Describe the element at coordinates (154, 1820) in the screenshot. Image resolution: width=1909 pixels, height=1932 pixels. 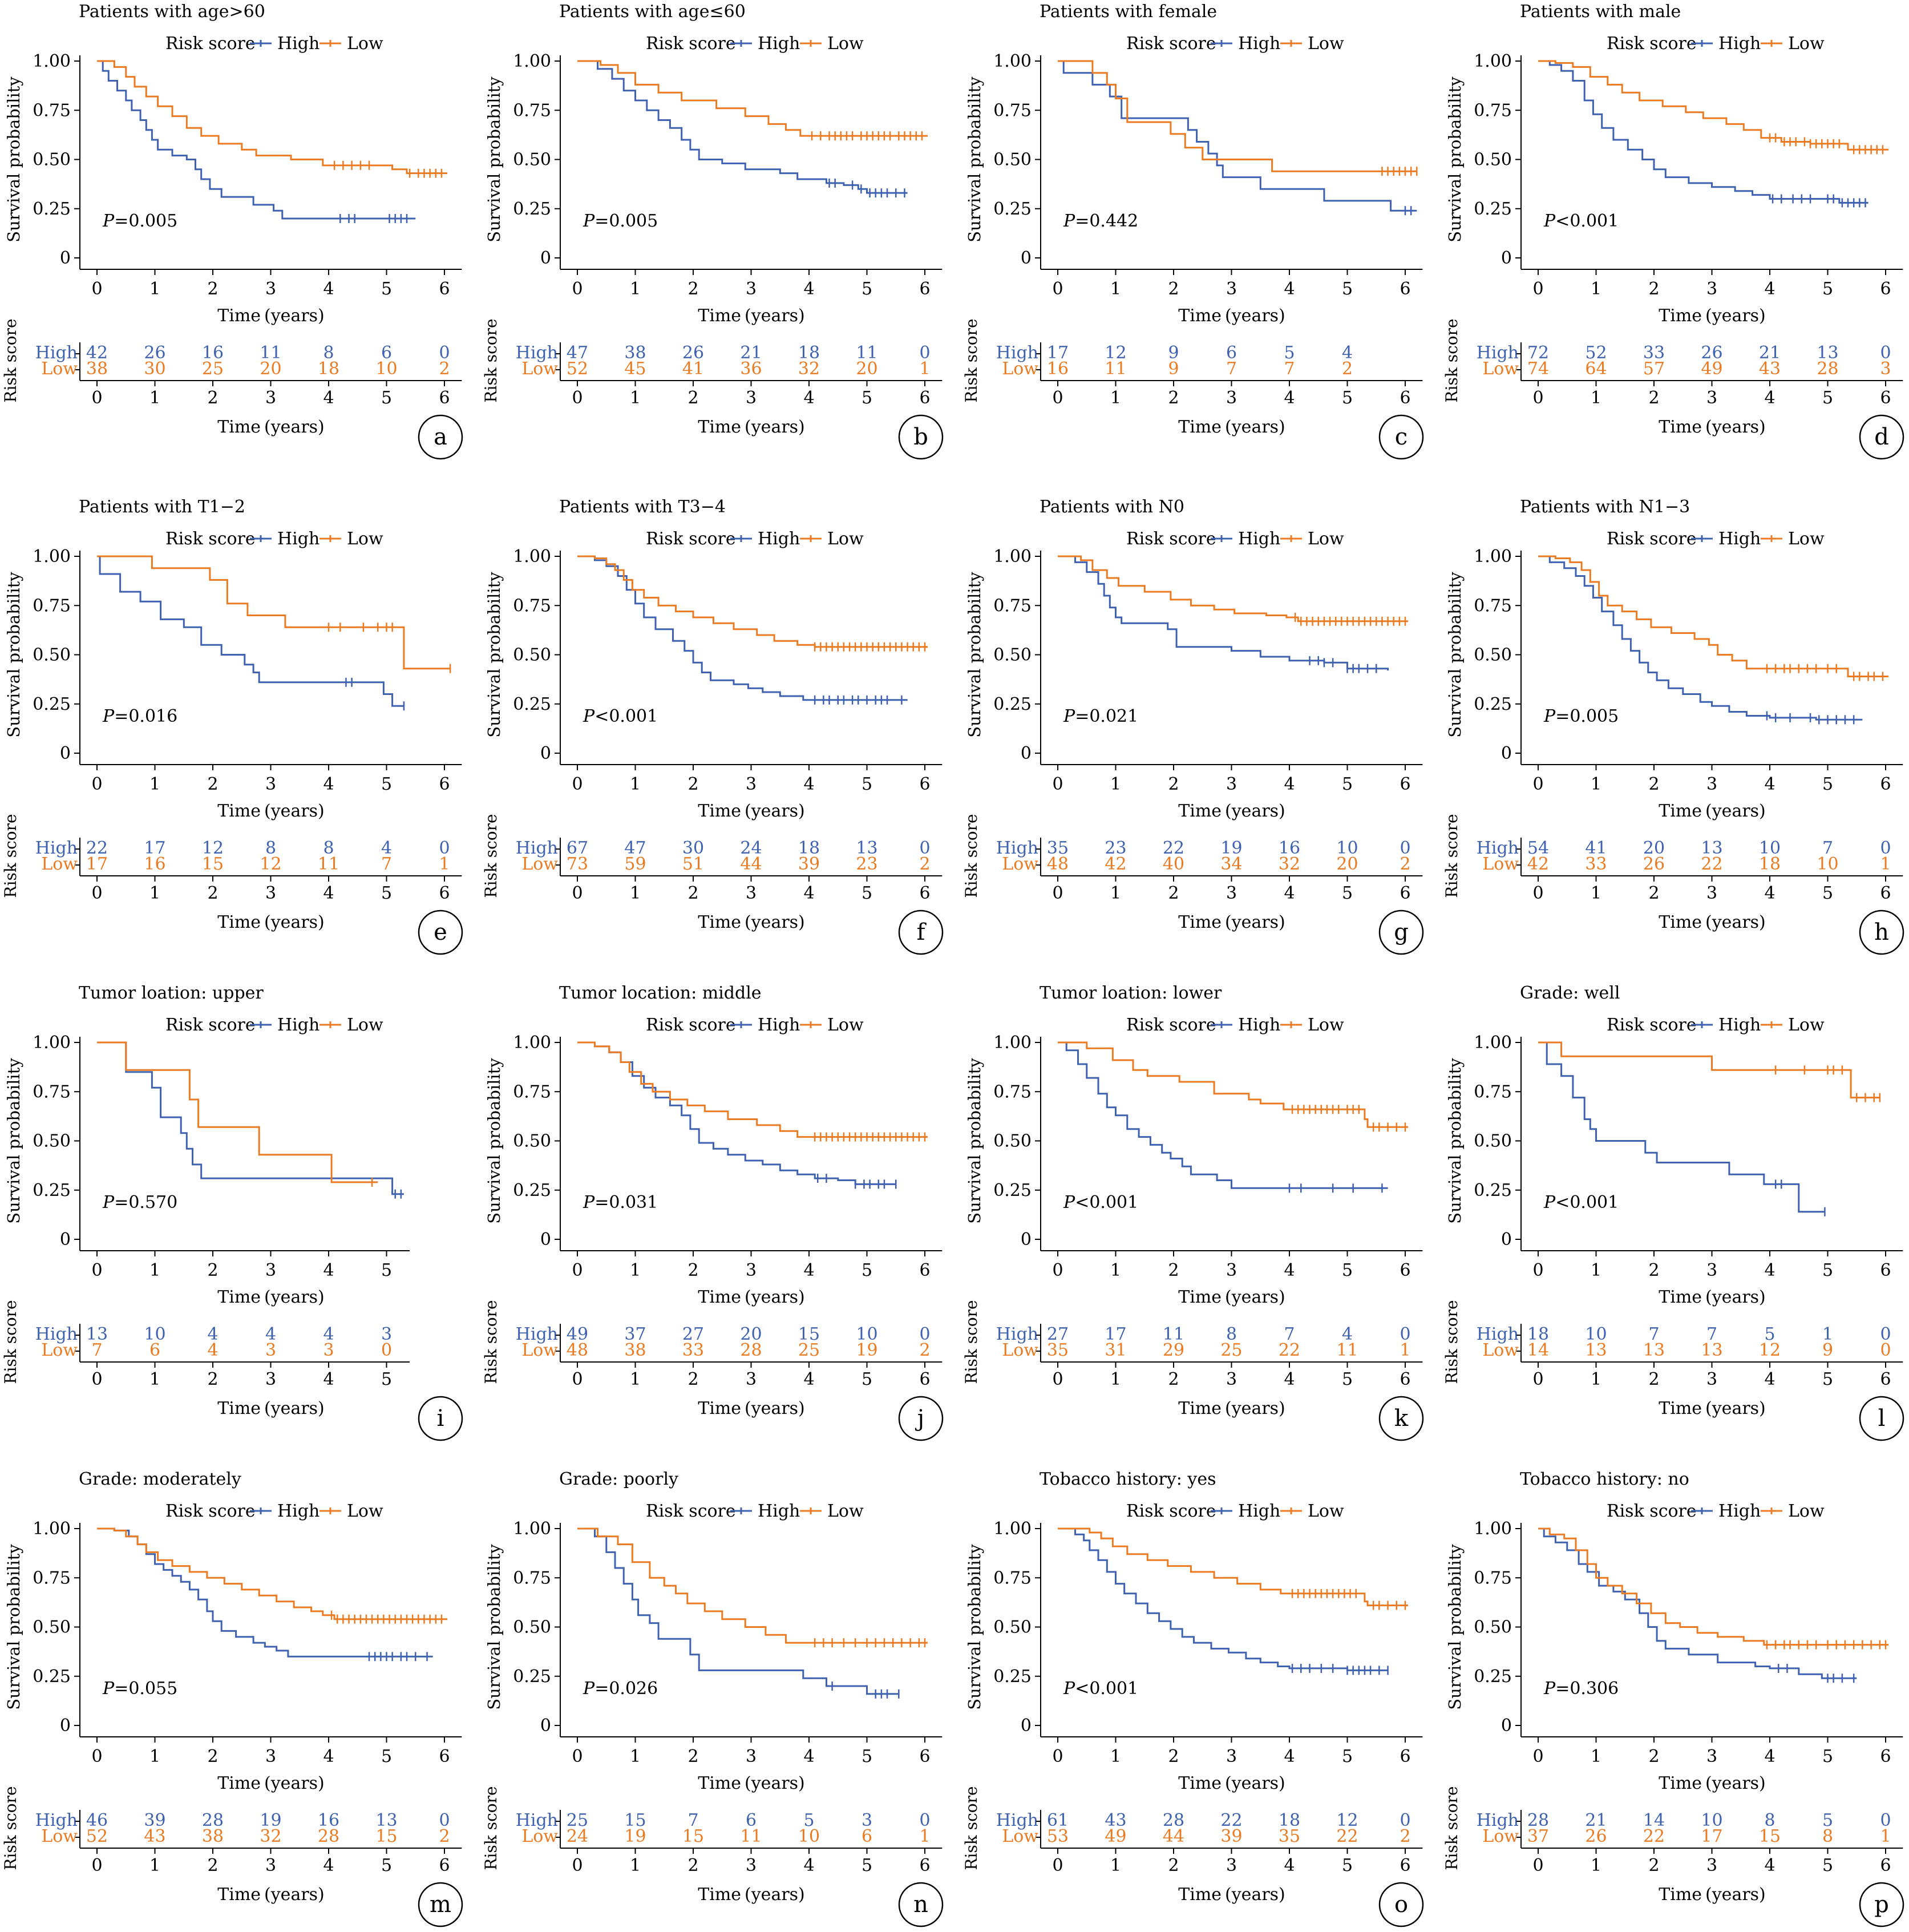
I see `risk-count-high: 39` at that location.